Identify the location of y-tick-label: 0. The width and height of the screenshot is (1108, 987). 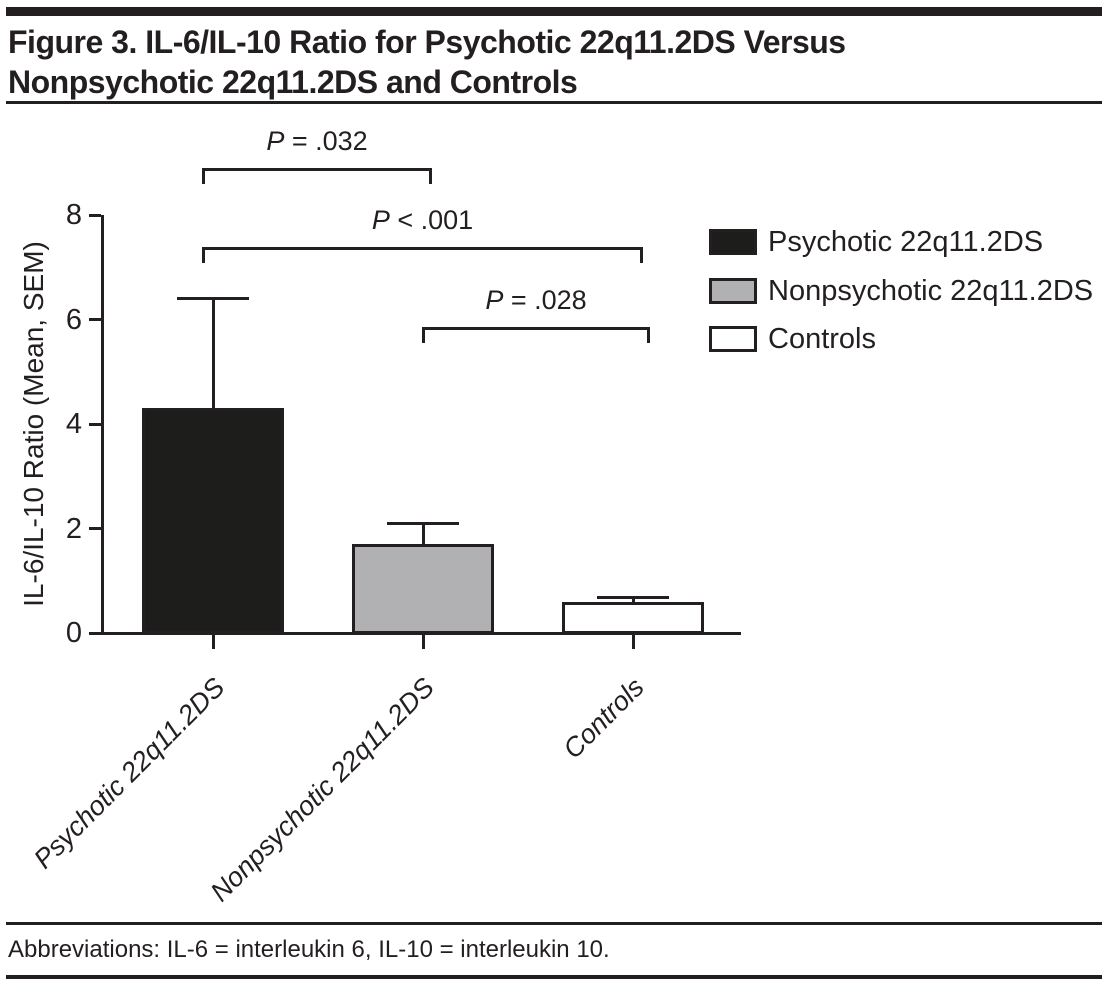
(73, 633).